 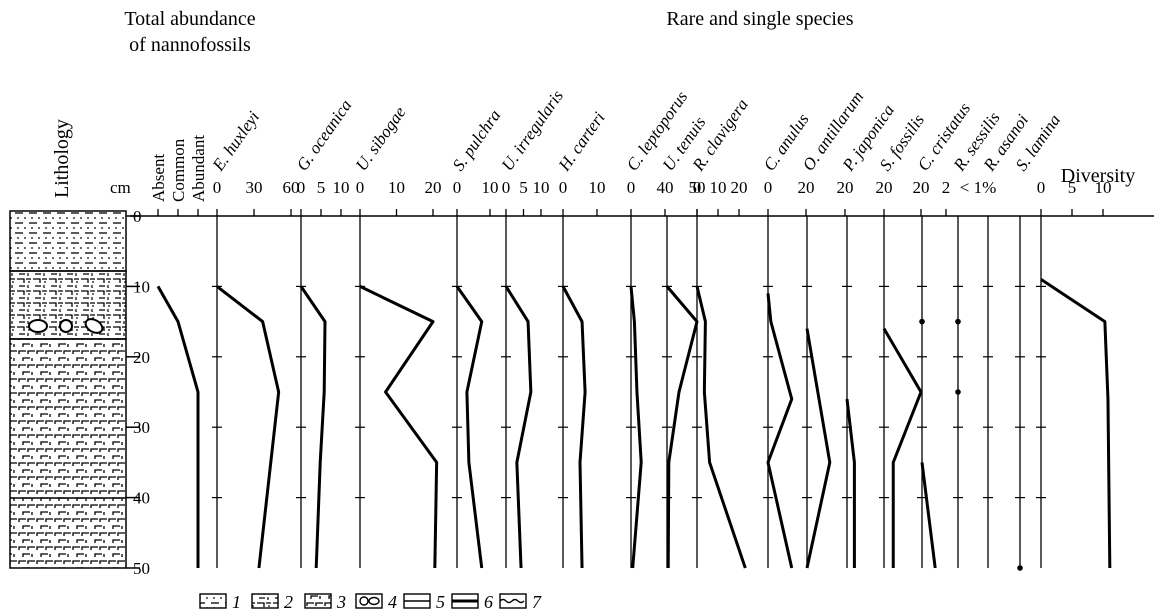 What do you see at coordinates (291, 187) in the screenshot?
I see `x-tick-label: 60` at bounding box center [291, 187].